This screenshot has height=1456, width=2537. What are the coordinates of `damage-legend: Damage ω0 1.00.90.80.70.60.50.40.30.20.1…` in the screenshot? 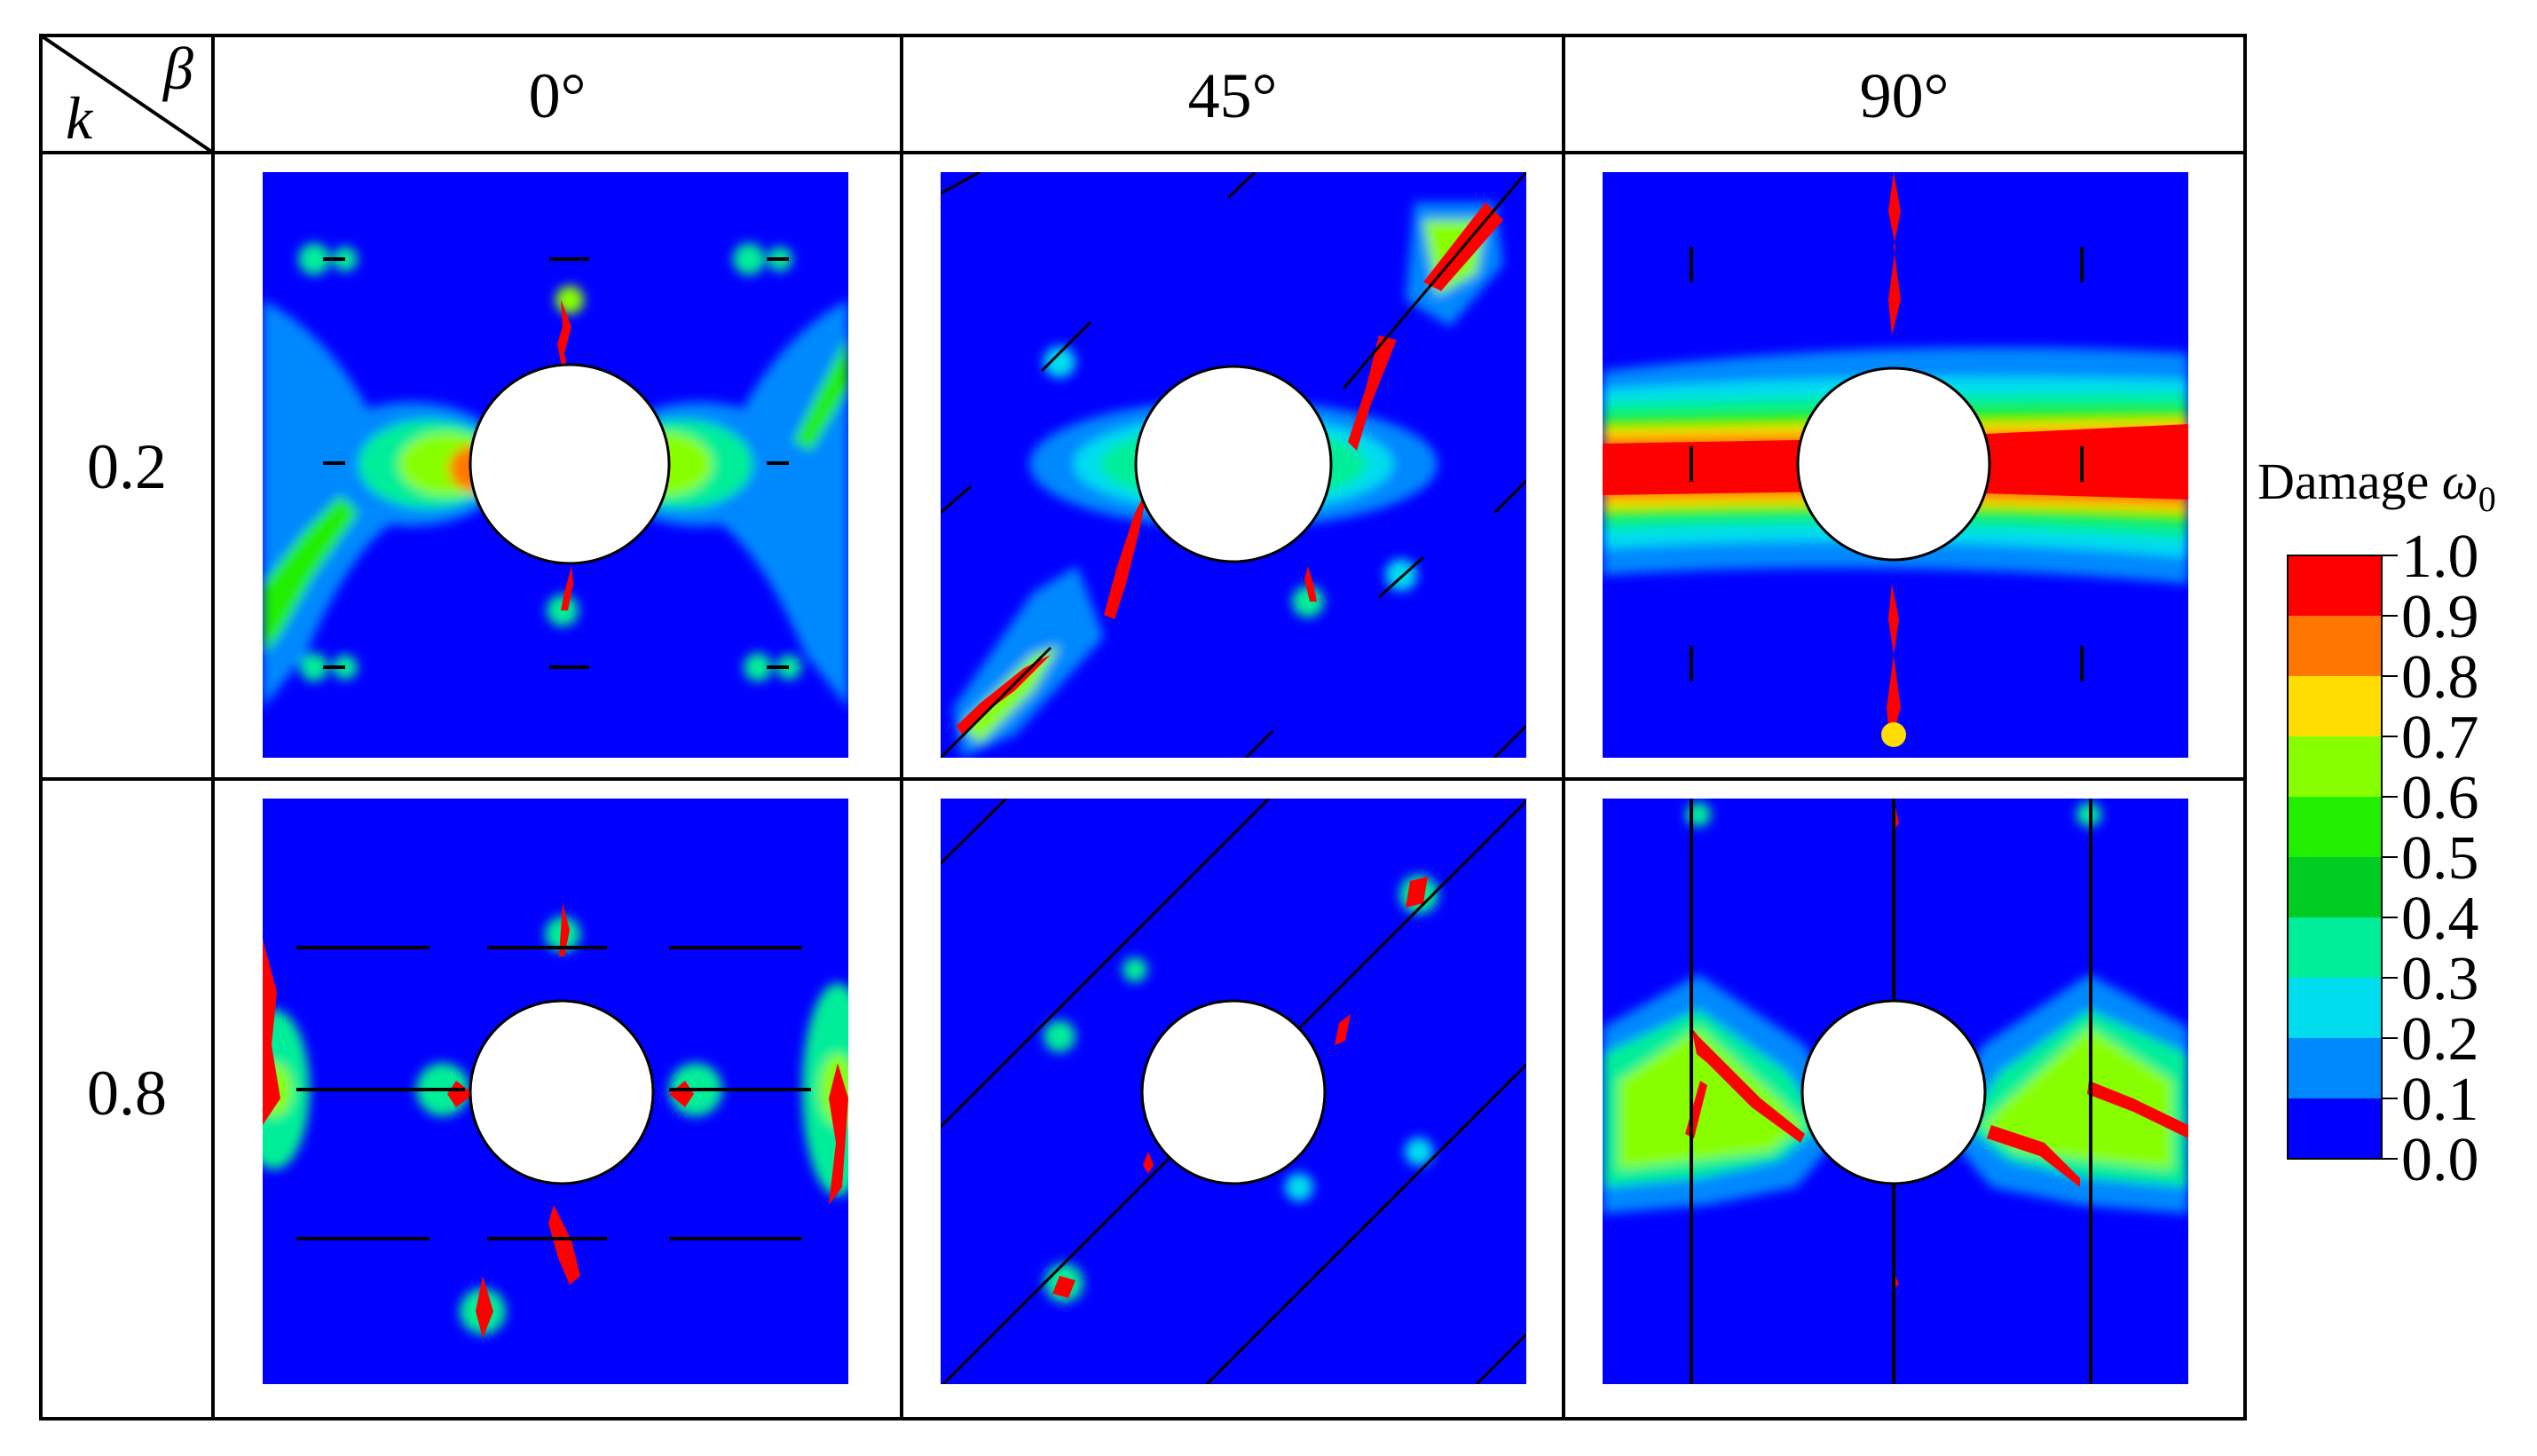 It's located at (2376, 823).